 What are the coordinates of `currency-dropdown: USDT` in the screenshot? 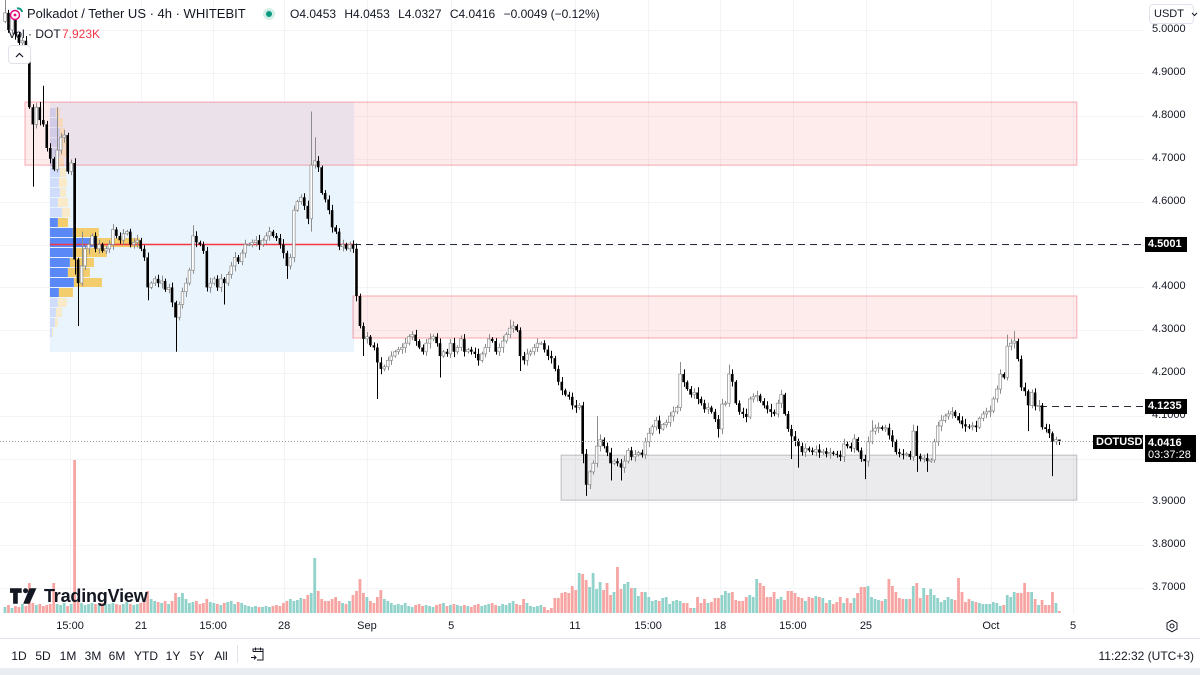 It's located at (1173, 14).